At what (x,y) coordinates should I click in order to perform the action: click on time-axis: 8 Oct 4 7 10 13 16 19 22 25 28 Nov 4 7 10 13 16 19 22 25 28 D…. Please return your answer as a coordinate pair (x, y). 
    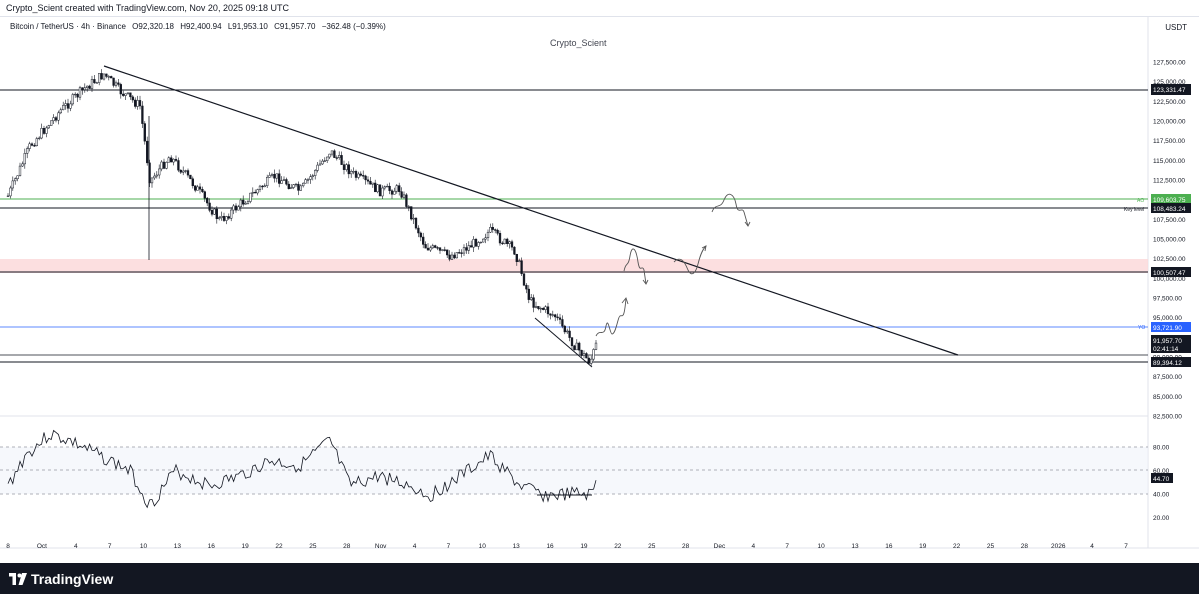
    Looking at the image, I should click on (567, 546).